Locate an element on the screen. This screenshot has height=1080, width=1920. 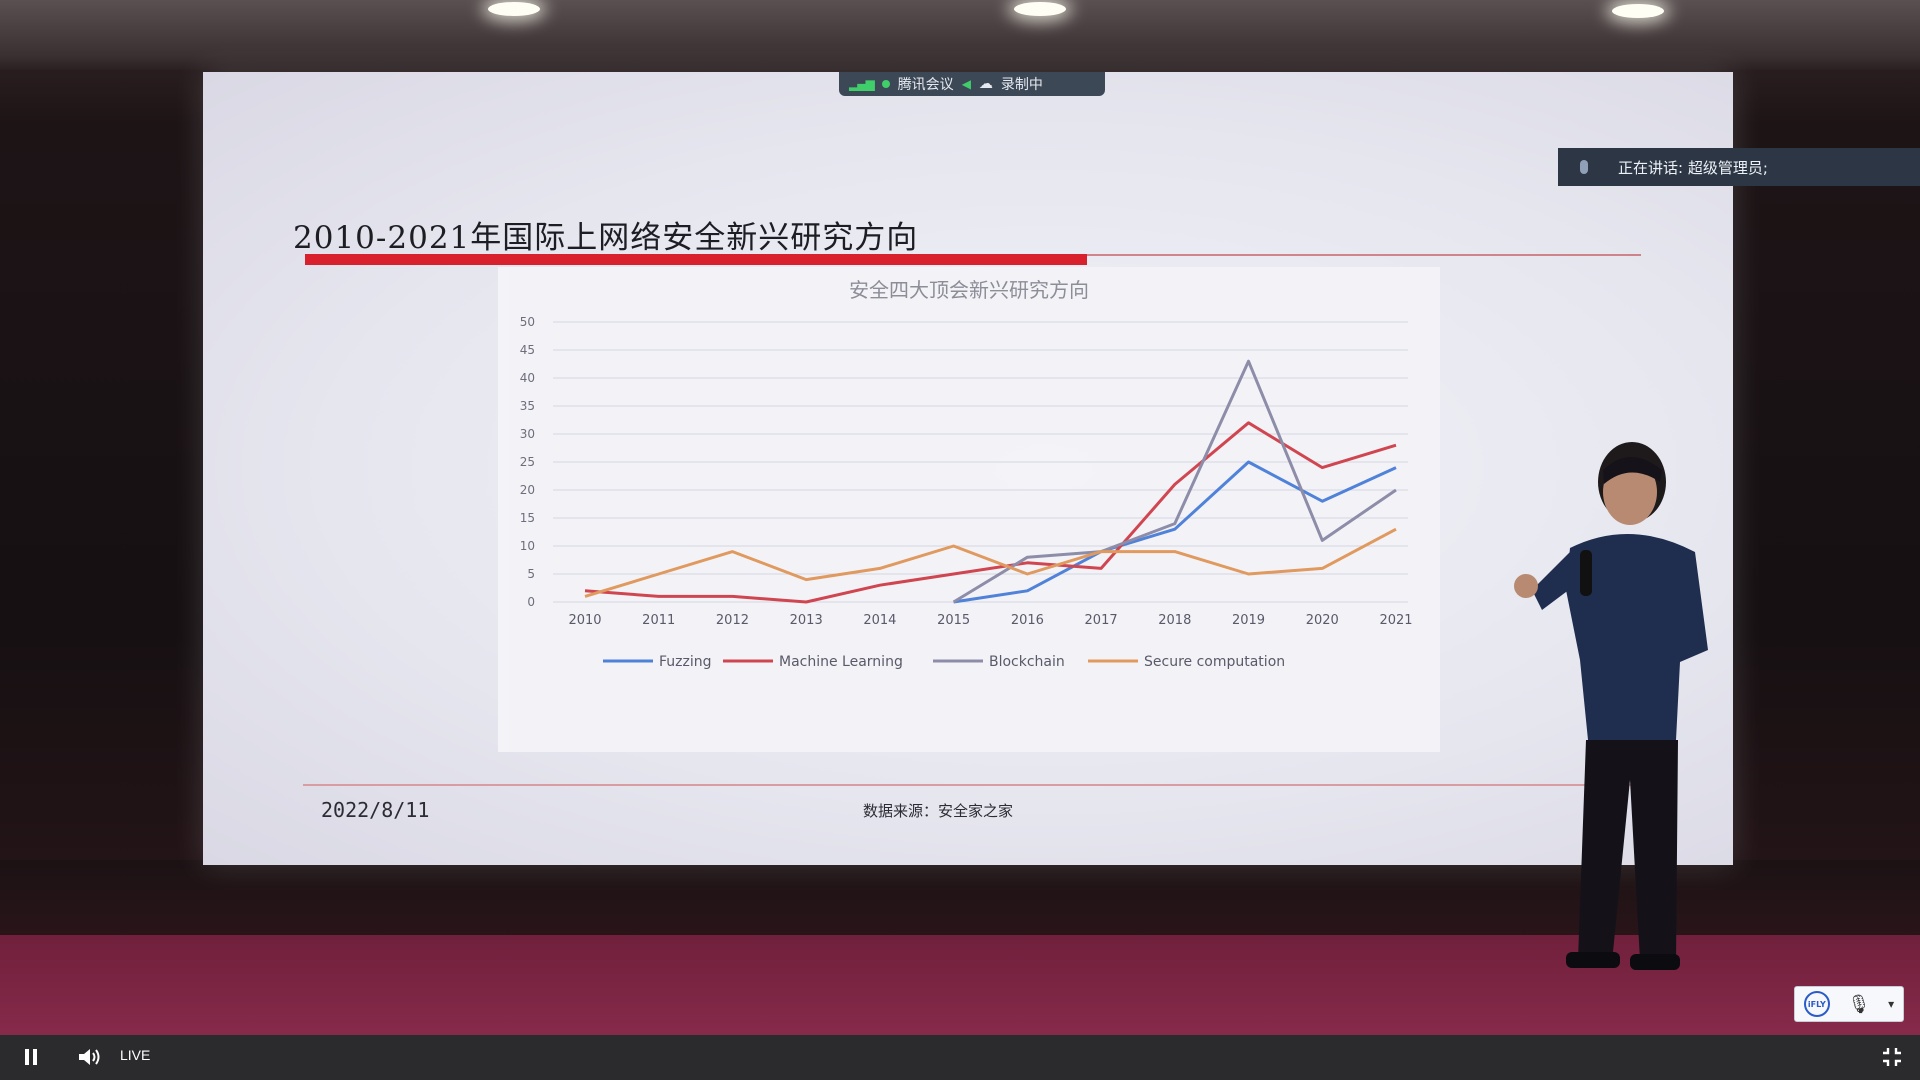
x-tick-label: 2016 is located at coordinates (1027, 620).